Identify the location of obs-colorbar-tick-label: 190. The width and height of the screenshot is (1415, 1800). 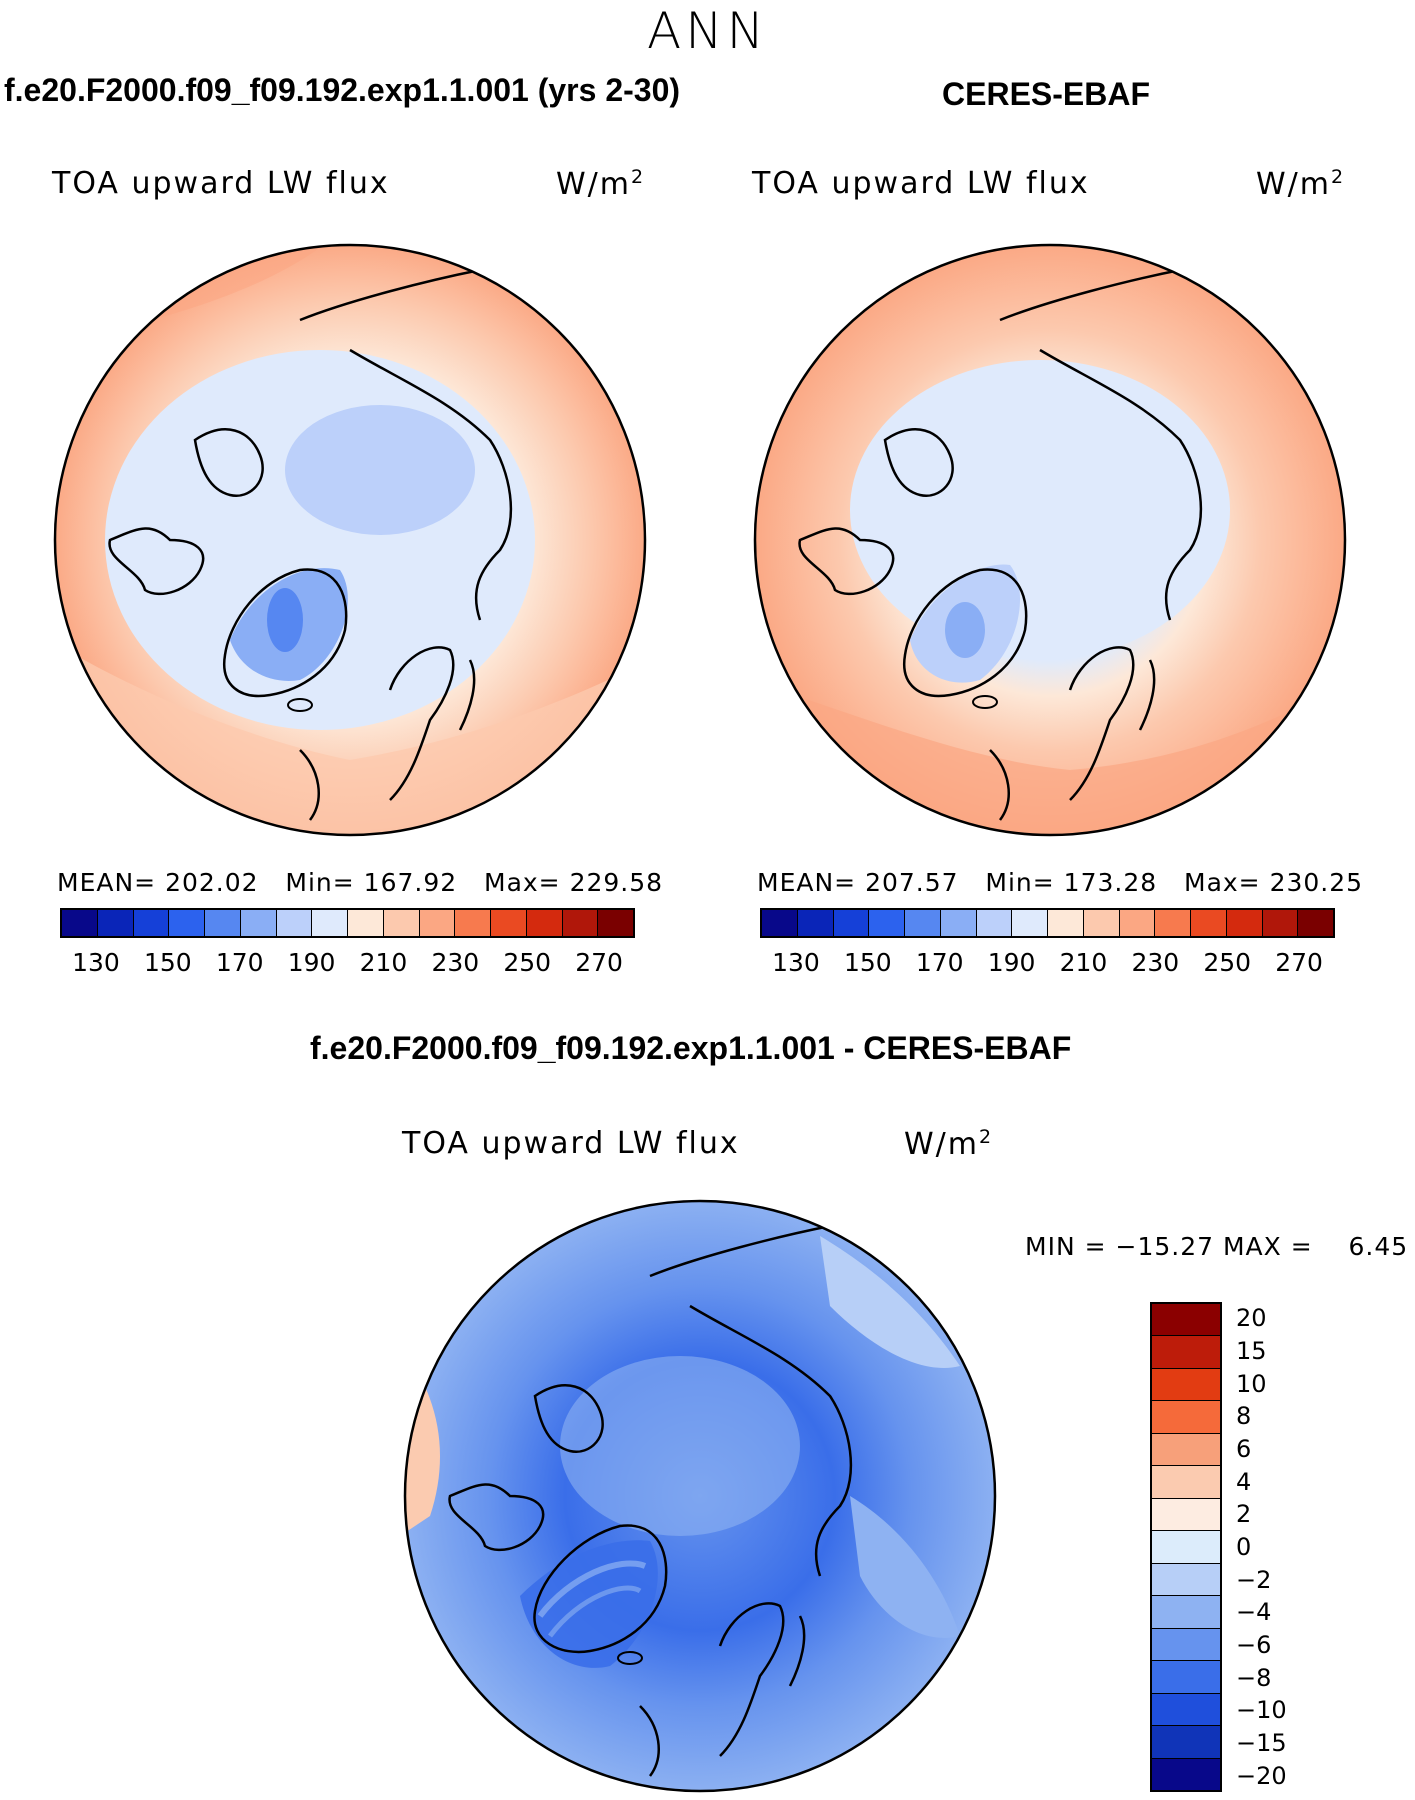
(1011, 962).